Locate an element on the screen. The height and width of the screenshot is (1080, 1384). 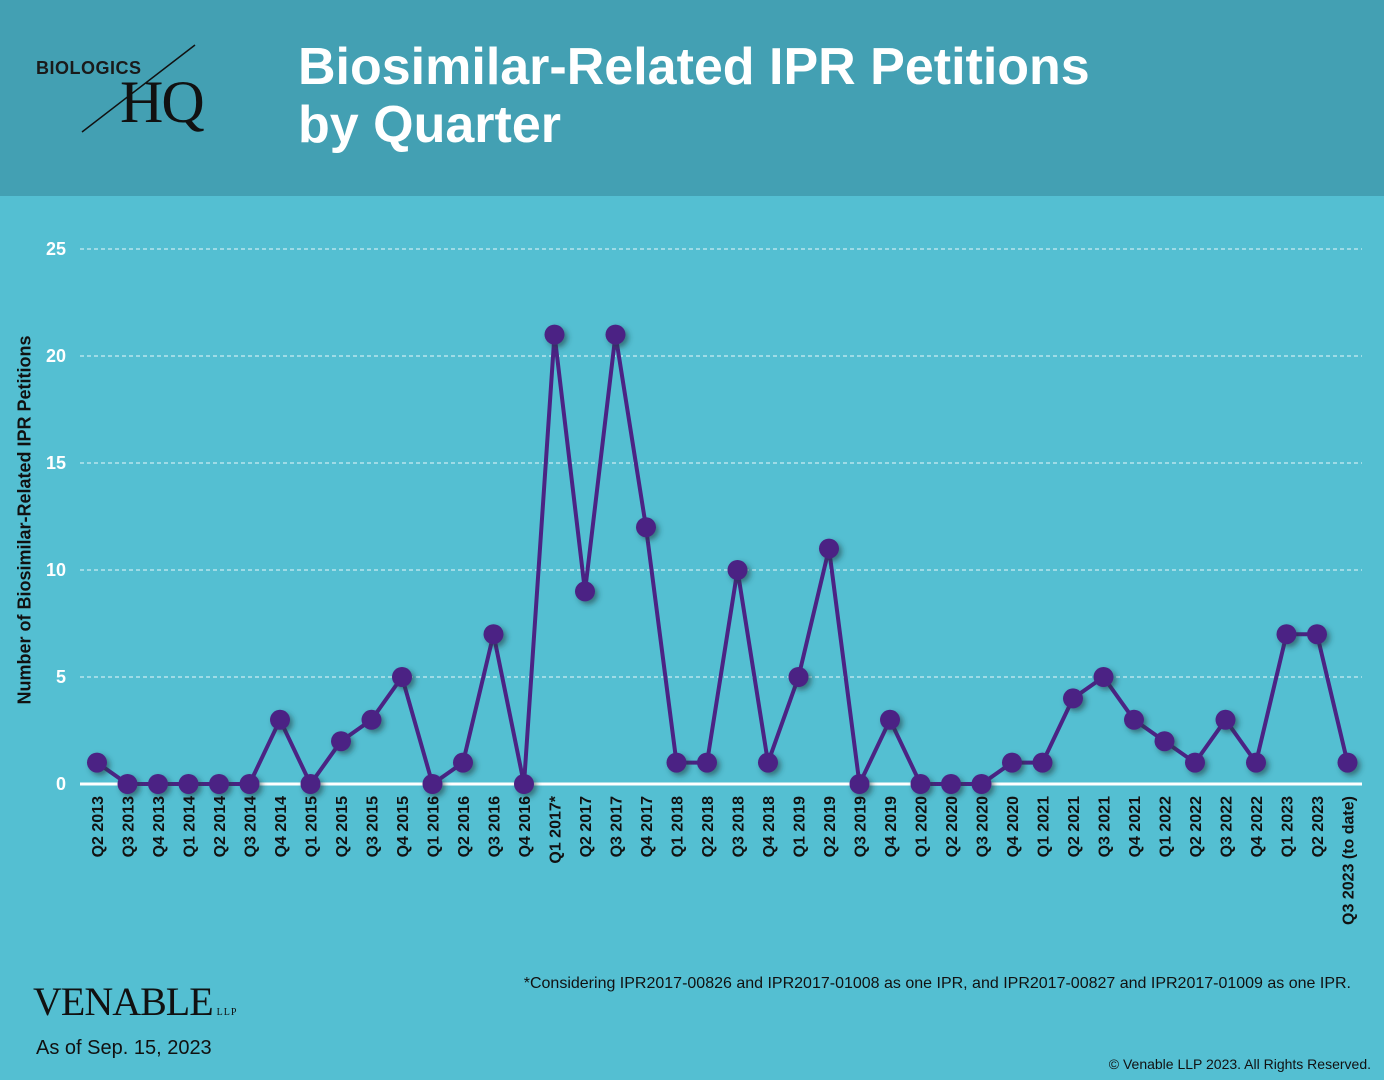
x-tick-label: Q2 2022 is located at coordinates (1196, 826).